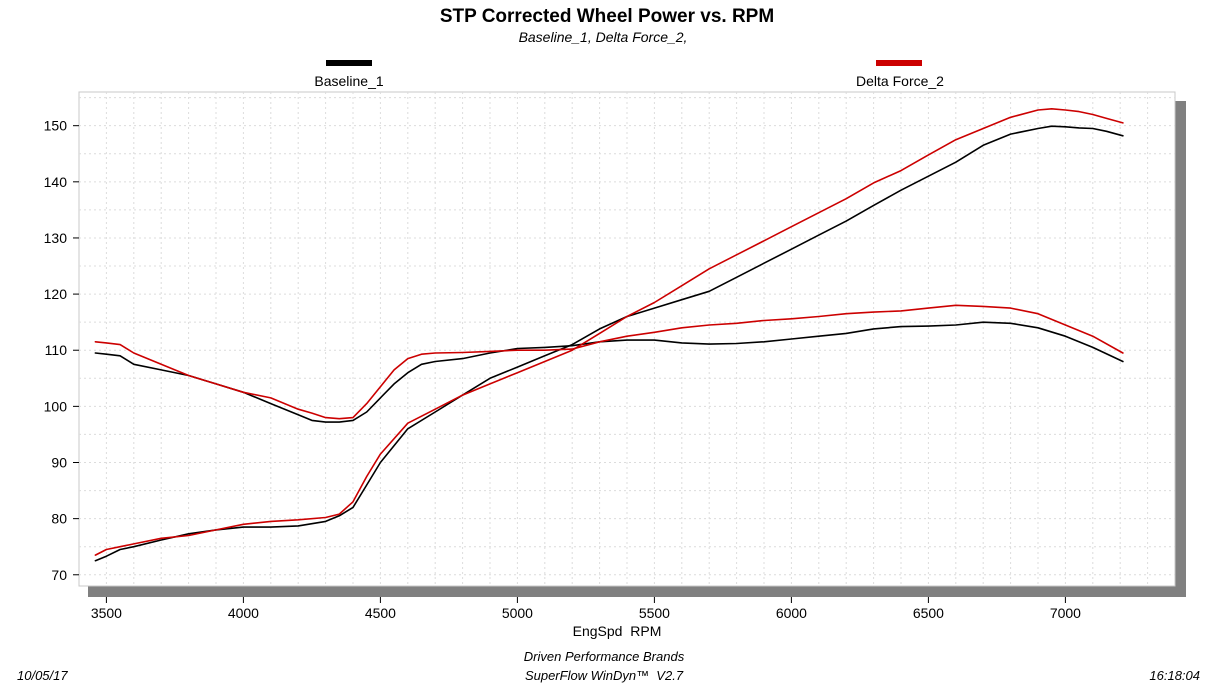 This screenshot has height=683, width=1214. What do you see at coordinates (900, 81) in the screenshot?
I see `legend-label-delta-force: Delta Force_2` at bounding box center [900, 81].